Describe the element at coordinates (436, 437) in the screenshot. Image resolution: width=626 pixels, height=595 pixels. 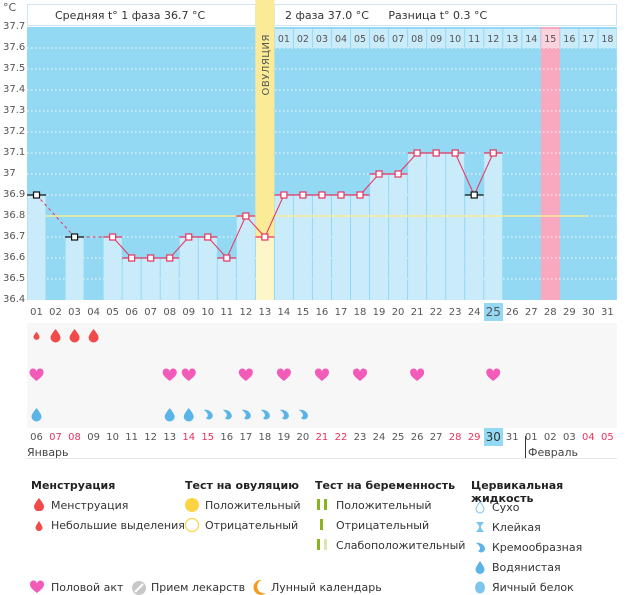
I see `calendar-date-label: 27` at that location.